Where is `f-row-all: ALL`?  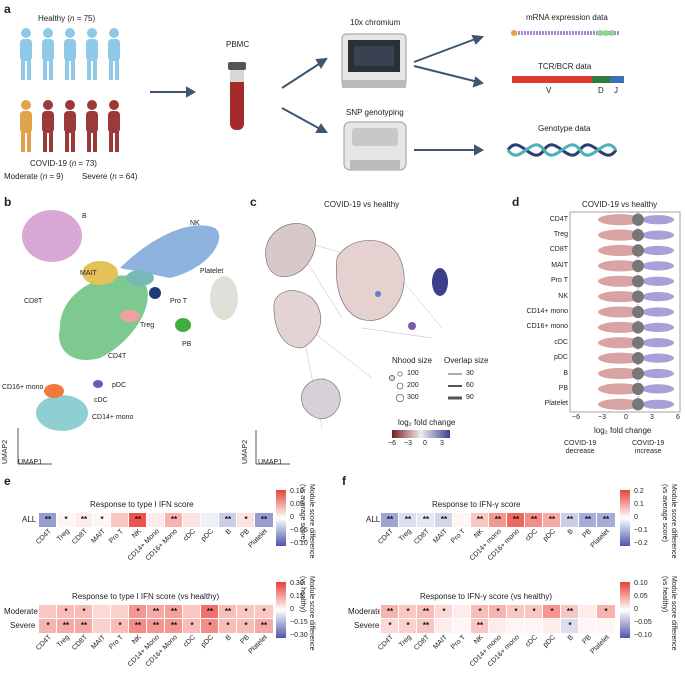 f-row-all: ALL is located at coordinates (373, 519).